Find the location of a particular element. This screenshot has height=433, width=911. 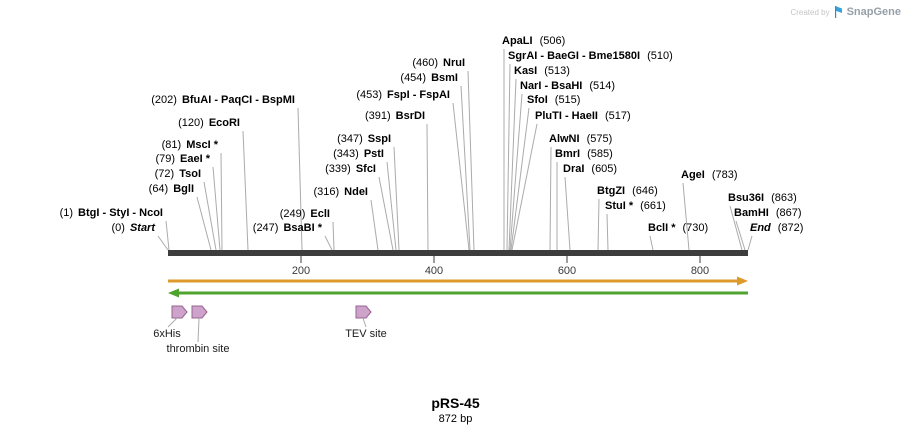

site-apali: ApaLI (506) is located at coordinates (533, 41).